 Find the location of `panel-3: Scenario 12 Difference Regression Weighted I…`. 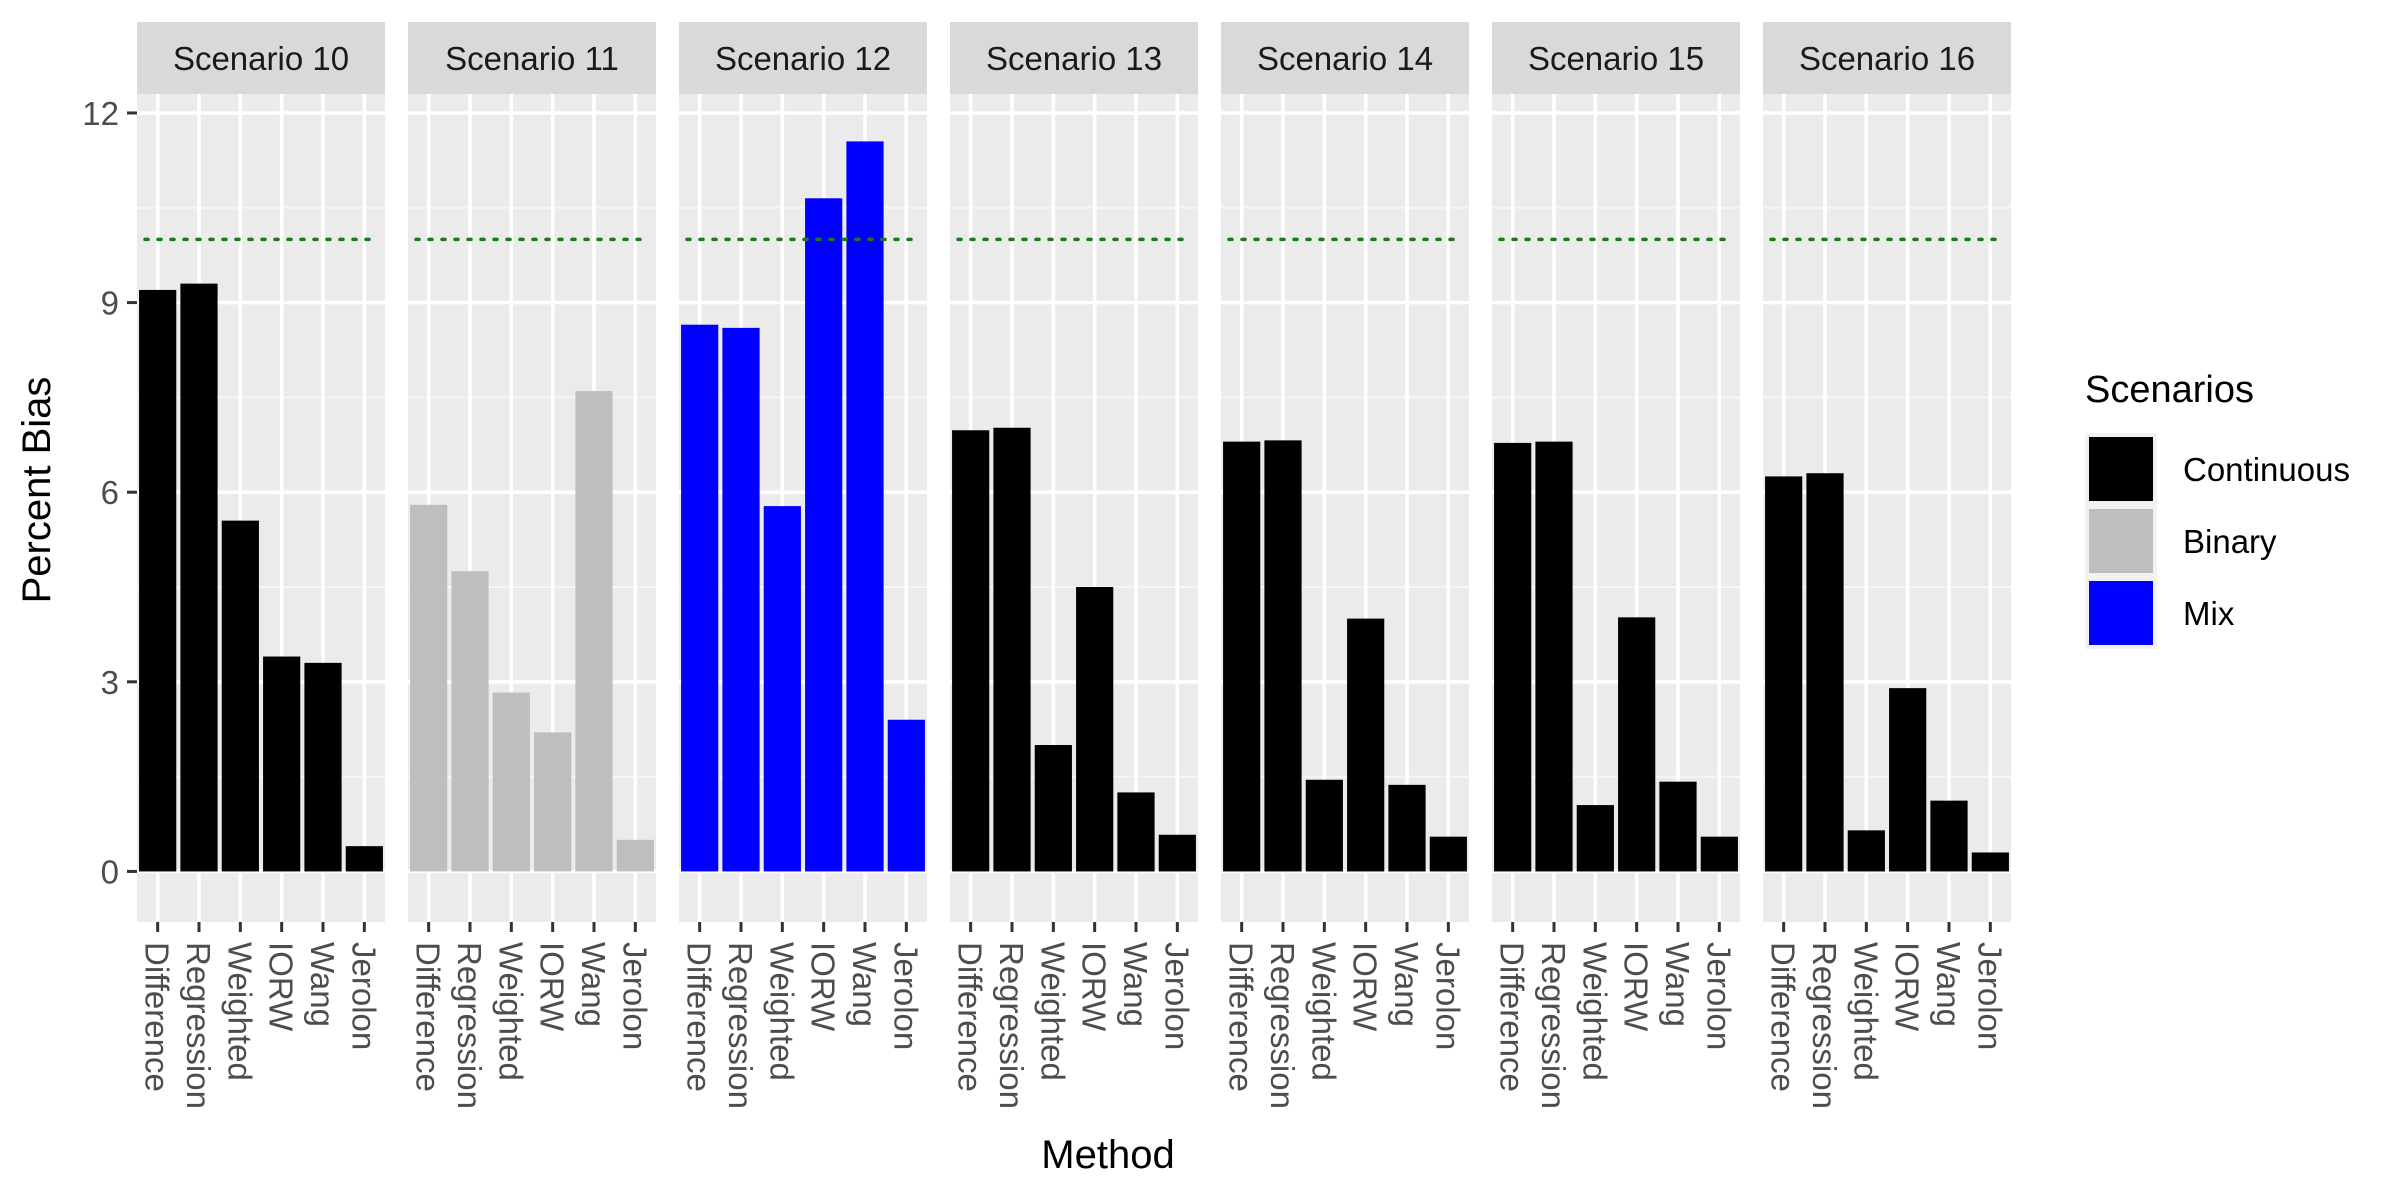

panel-3: Scenario 12 Difference Regression Weighted I… is located at coordinates (803, 565).